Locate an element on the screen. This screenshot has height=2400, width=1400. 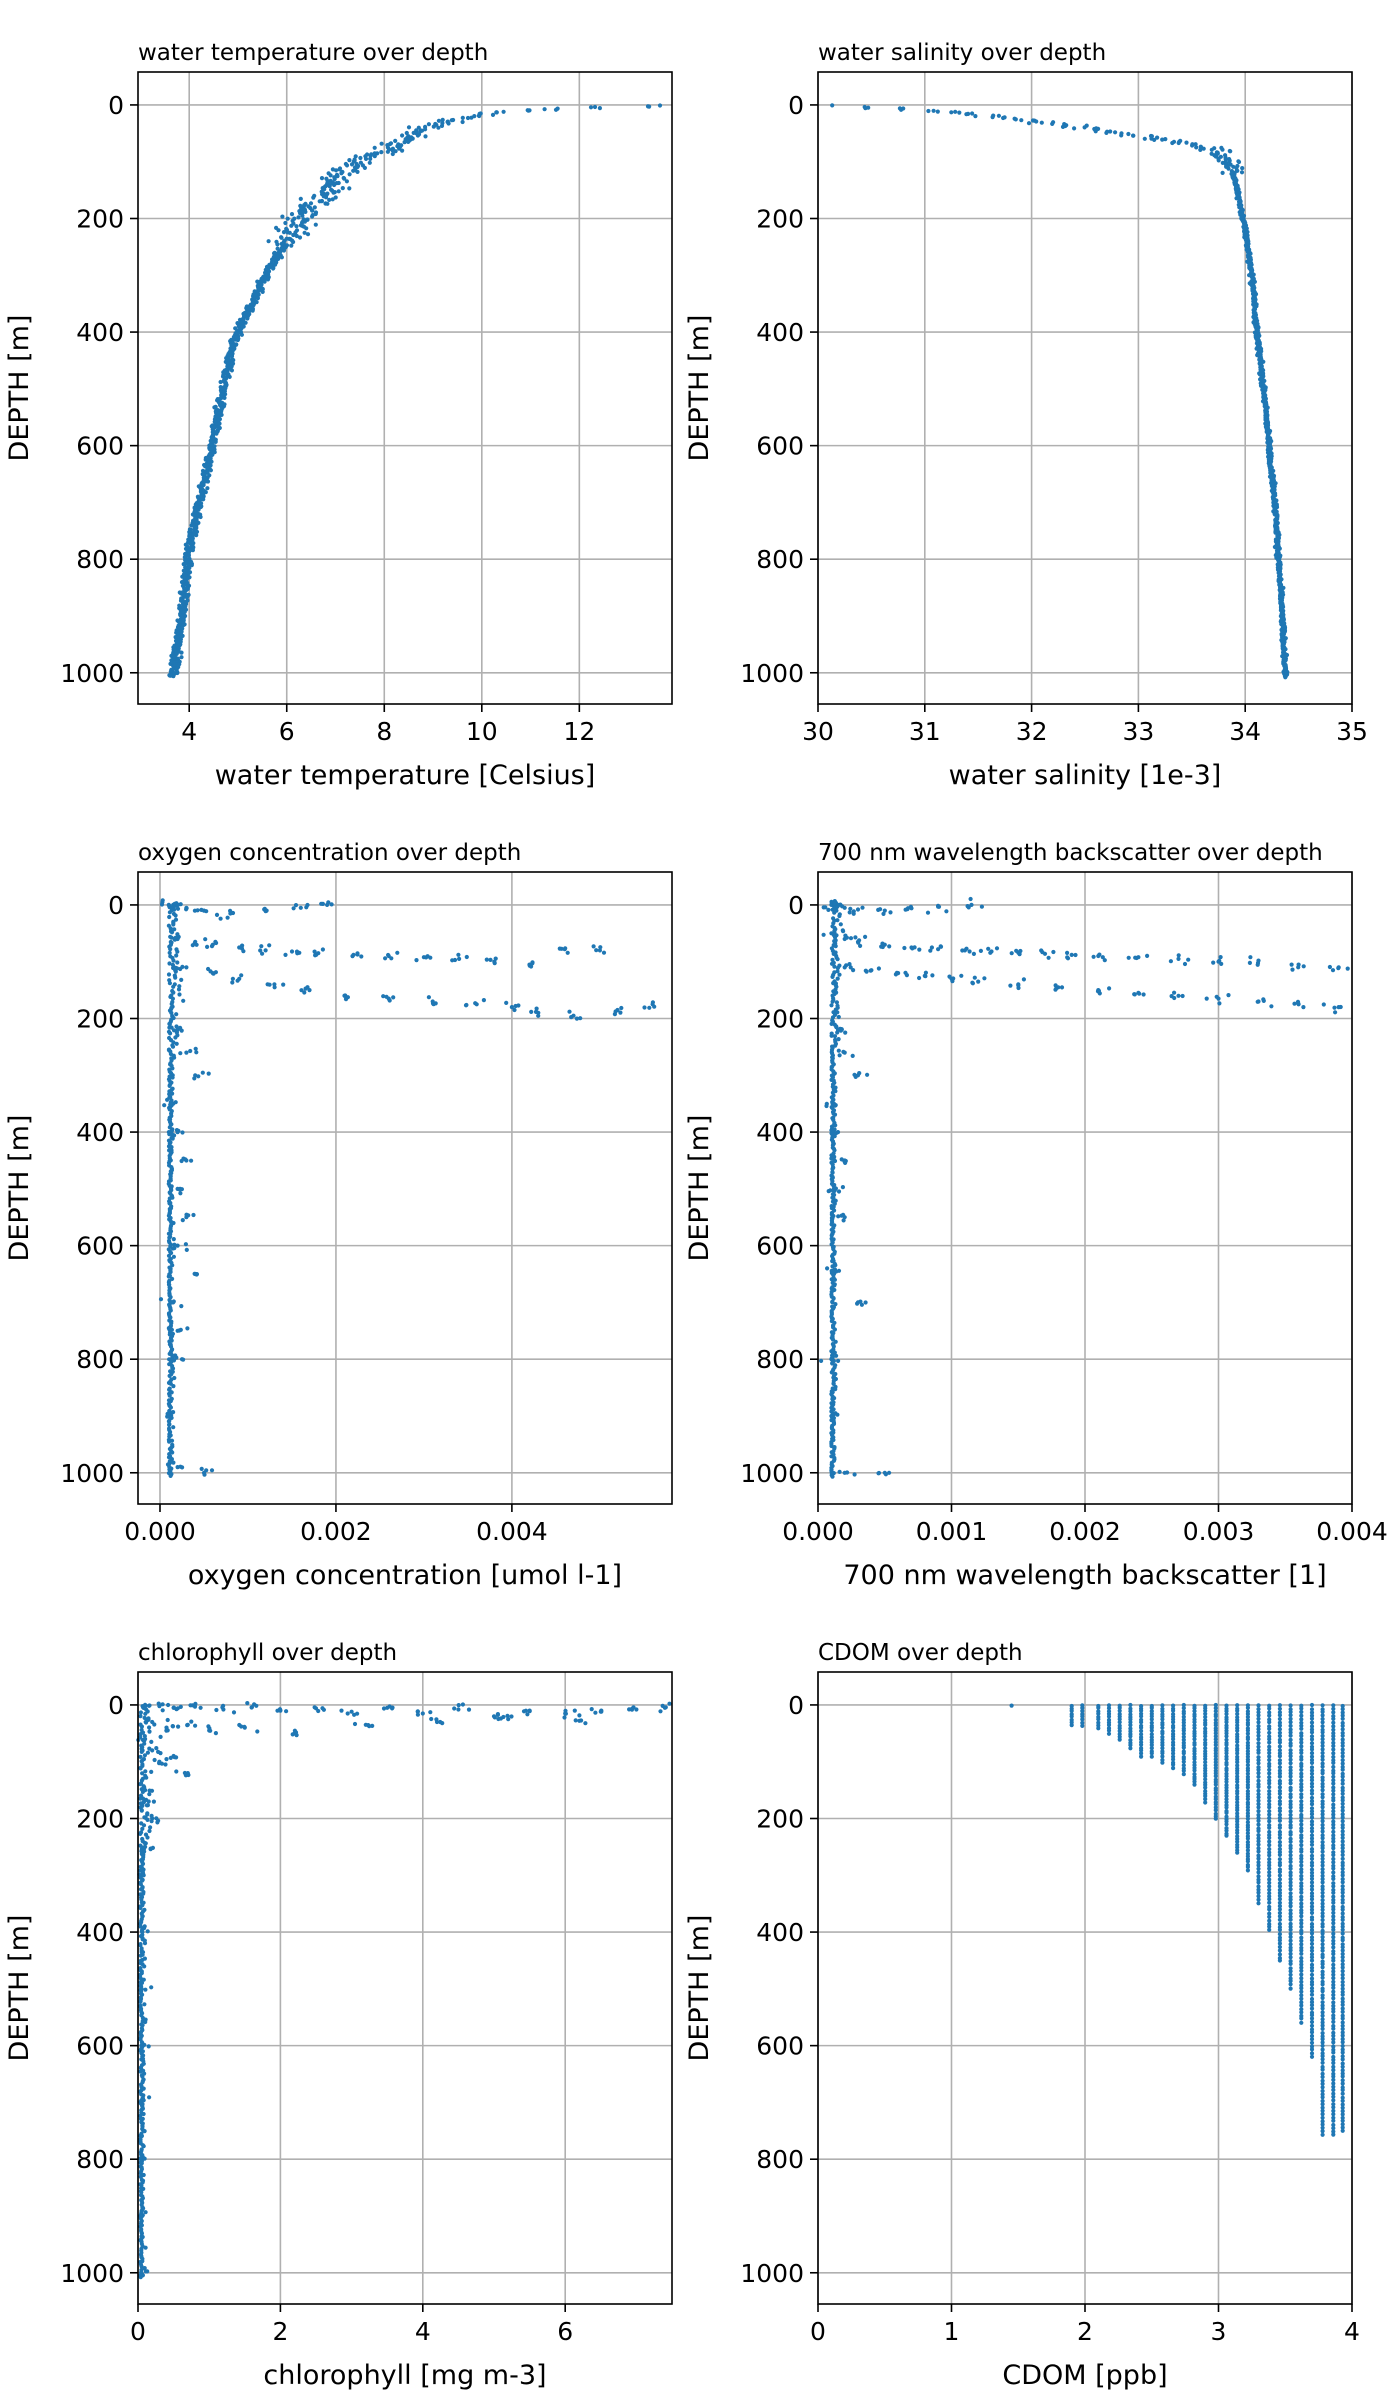
chart-2-points is located at coordinates (1060, 391).